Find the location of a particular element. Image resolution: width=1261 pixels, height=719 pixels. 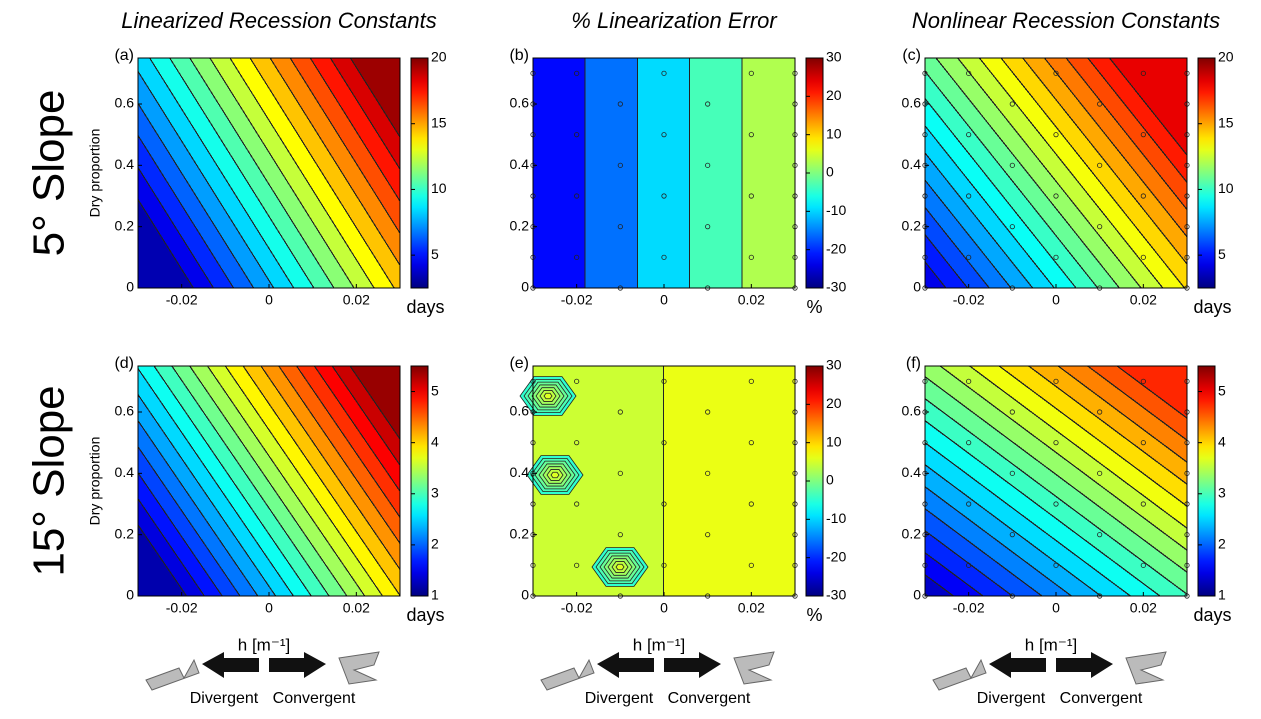

column-title: Nonlinear Recession Constants is located at coordinates (1066, 20).